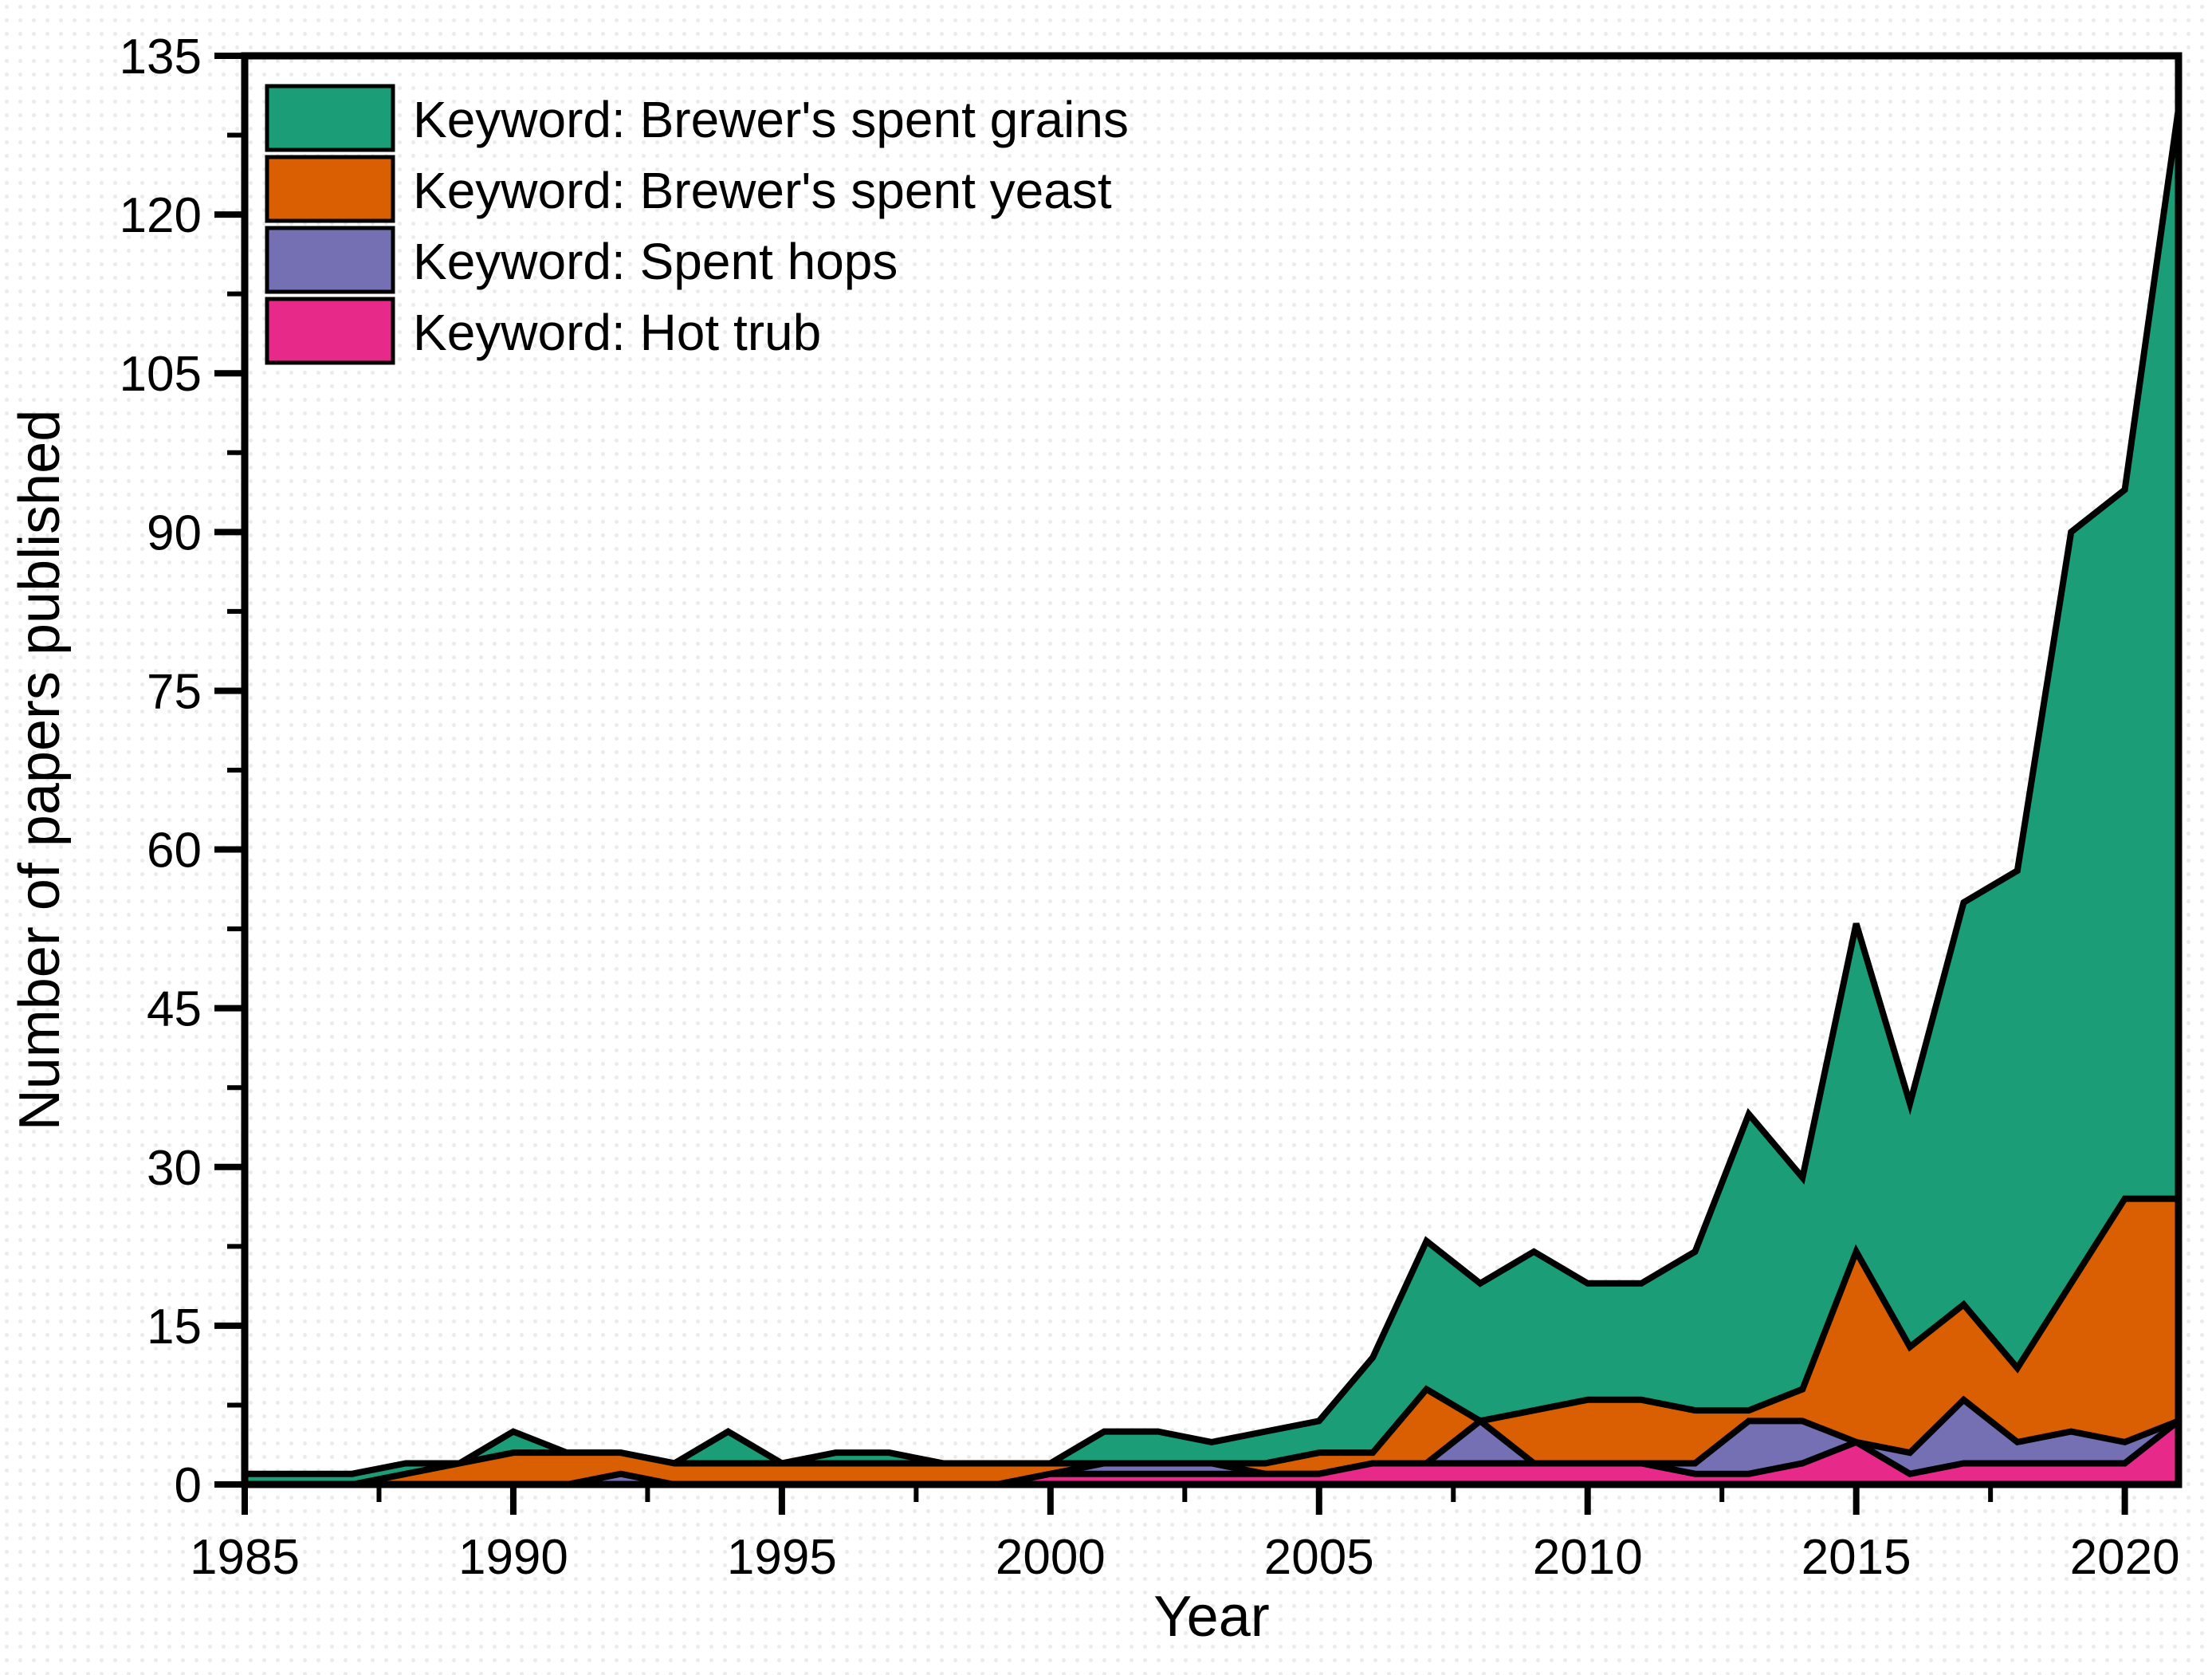 Image resolution: width=2212 pixels, height=1675 pixels. What do you see at coordinates (161, 216) in the screenshot?
I see `y-tick-label: 120` at bounding box center [161, 216].